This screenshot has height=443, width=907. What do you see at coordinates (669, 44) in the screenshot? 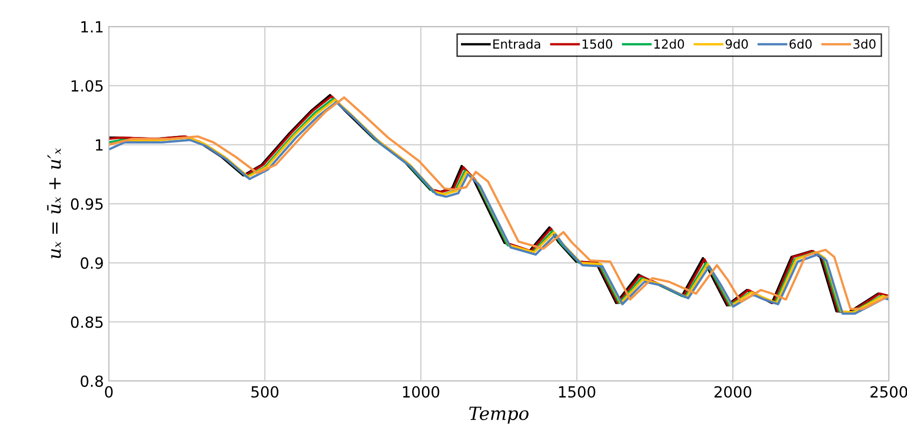
I see `legend-label: 12d0` at bounding box center [669, 44].